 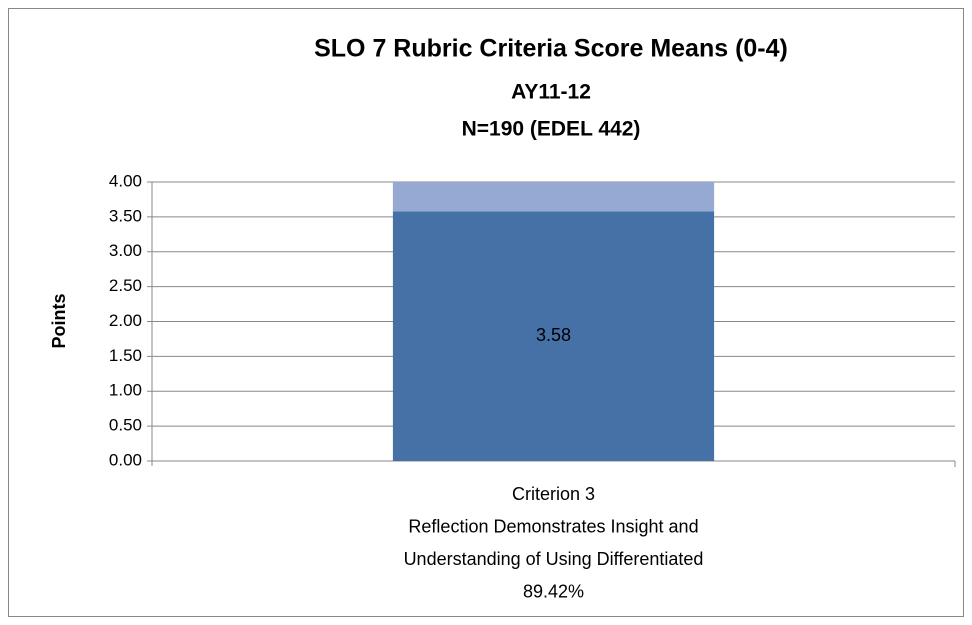 What do you see at coordinates (125, 180) in the screenshot?
I see `y-tick-label: 4.00` at bounding box center [125, 180].